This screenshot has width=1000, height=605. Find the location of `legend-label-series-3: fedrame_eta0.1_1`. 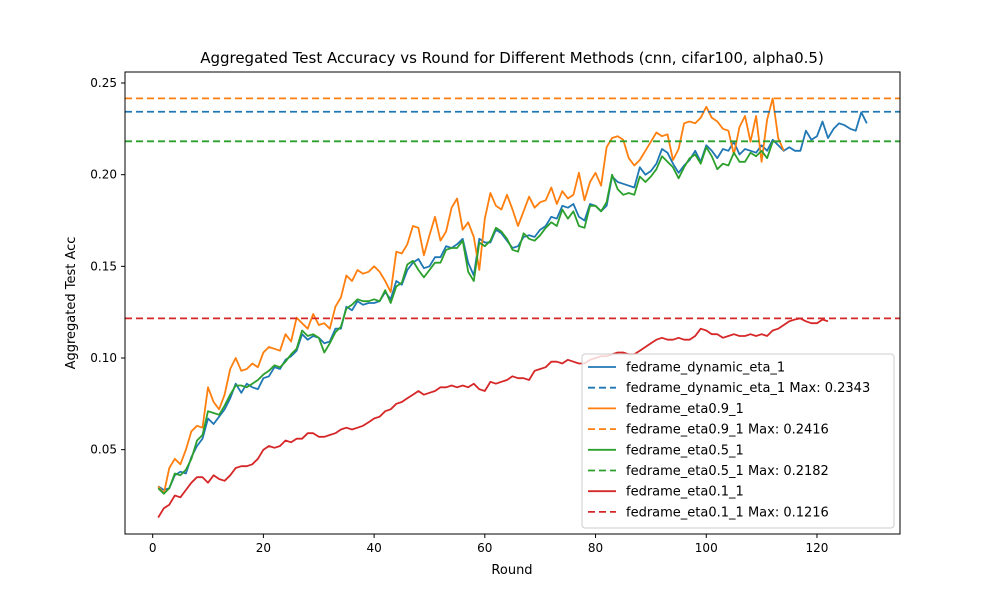

legend-label-series-3: fedrame_eta0.1_1 is located at coordinates (685, 492).